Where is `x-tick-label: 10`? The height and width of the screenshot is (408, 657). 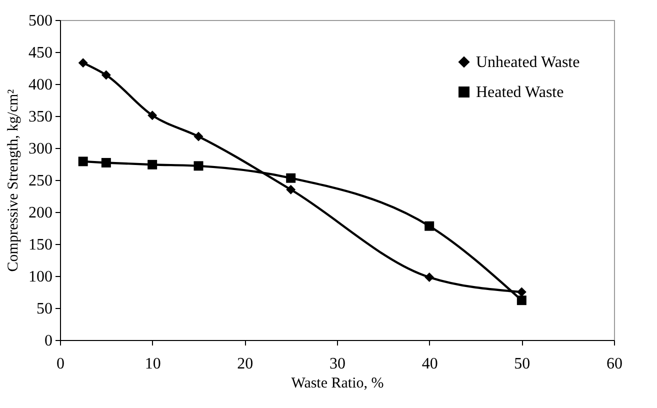
x-tick-label: 10 is located at coordinates (152, 364).